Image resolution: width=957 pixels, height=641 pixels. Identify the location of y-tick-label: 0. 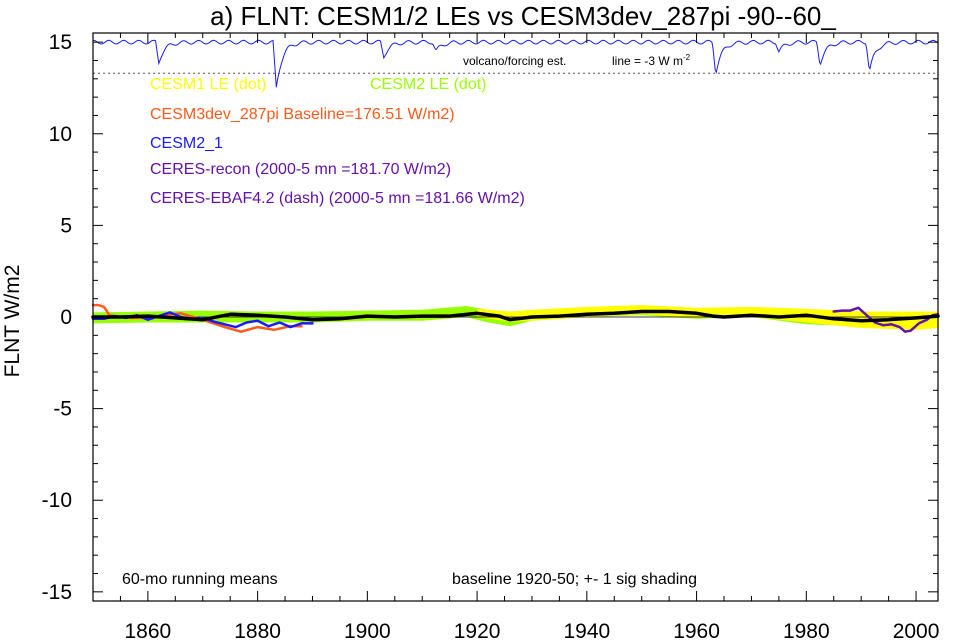
(66, 317).